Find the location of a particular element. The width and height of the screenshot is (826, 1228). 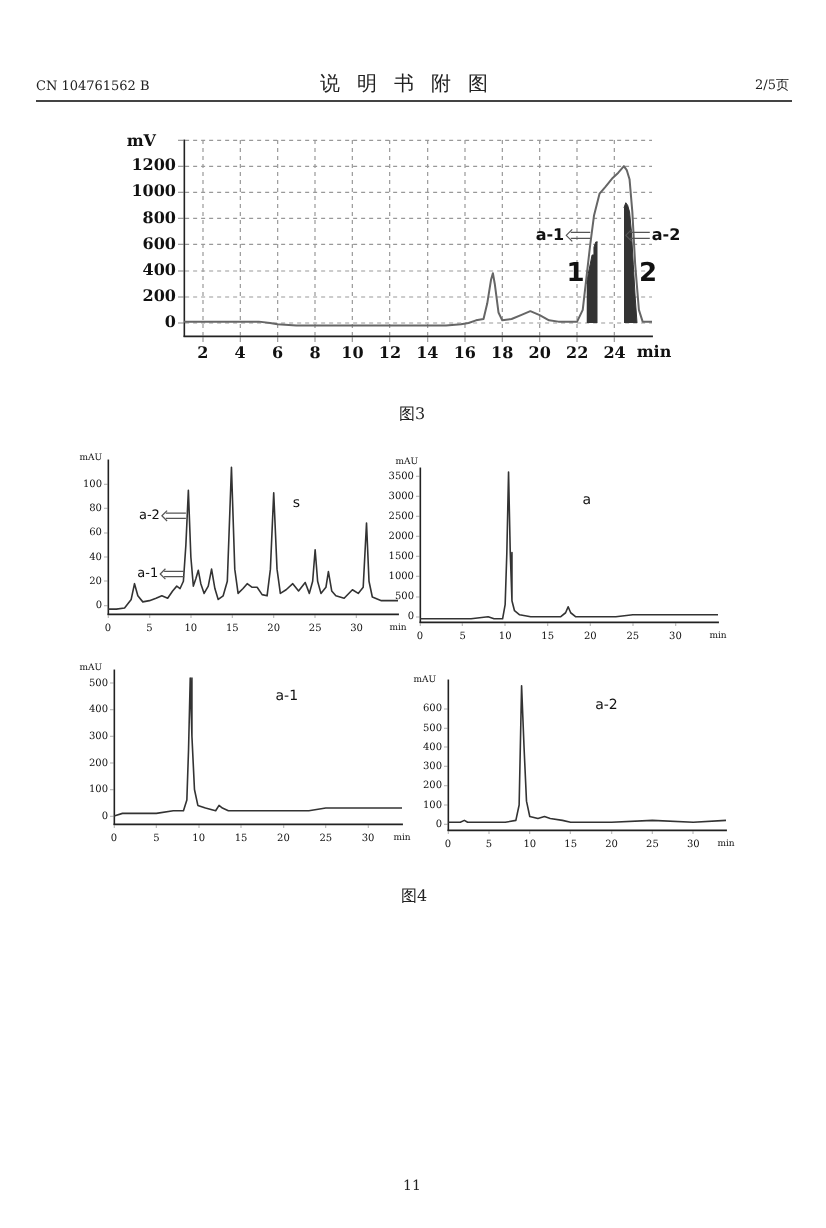

x-tick-label: 12 is located at coordinates (389, 352).